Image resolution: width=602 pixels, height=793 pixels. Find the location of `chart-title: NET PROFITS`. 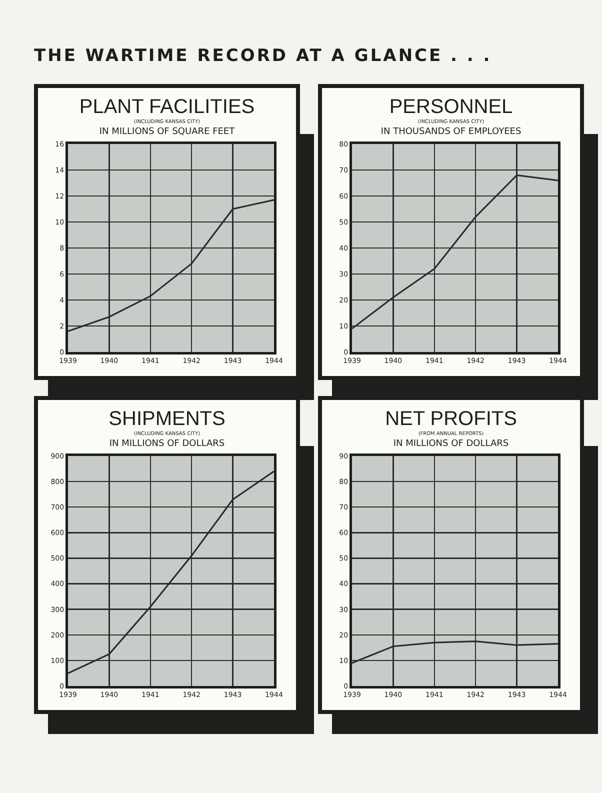

chart-title: NET PROFITS is located at coordinates (451, 419).